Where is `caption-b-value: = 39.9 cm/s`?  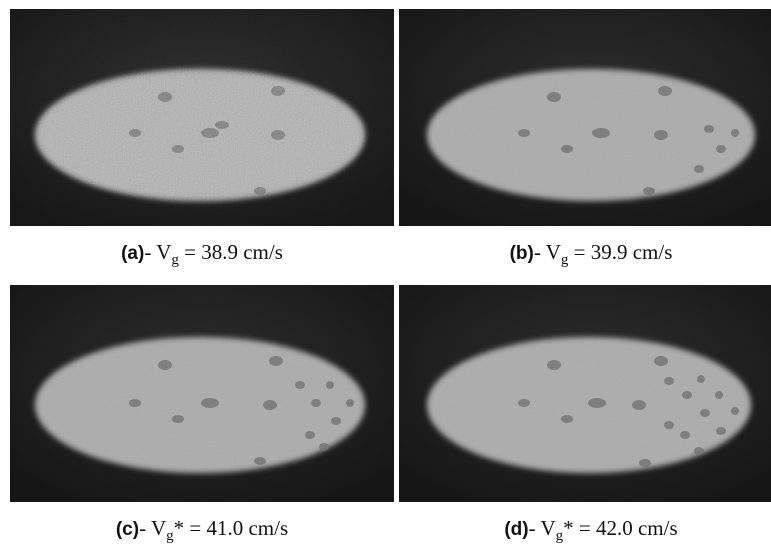
caption-b-value: = 39.9 cm/s is located at coordinates (620, 252).